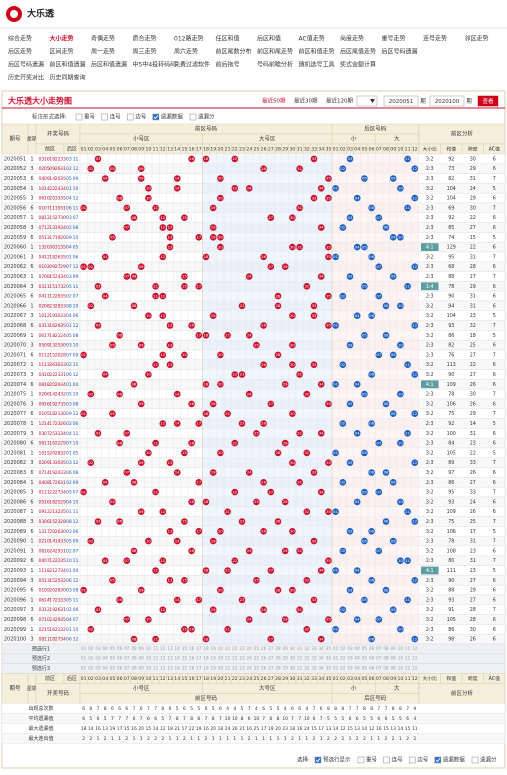 The width and height of the screenshot is (507, 775). I want to click on nav-link: 中5中4投转码码, so click(155, 65).